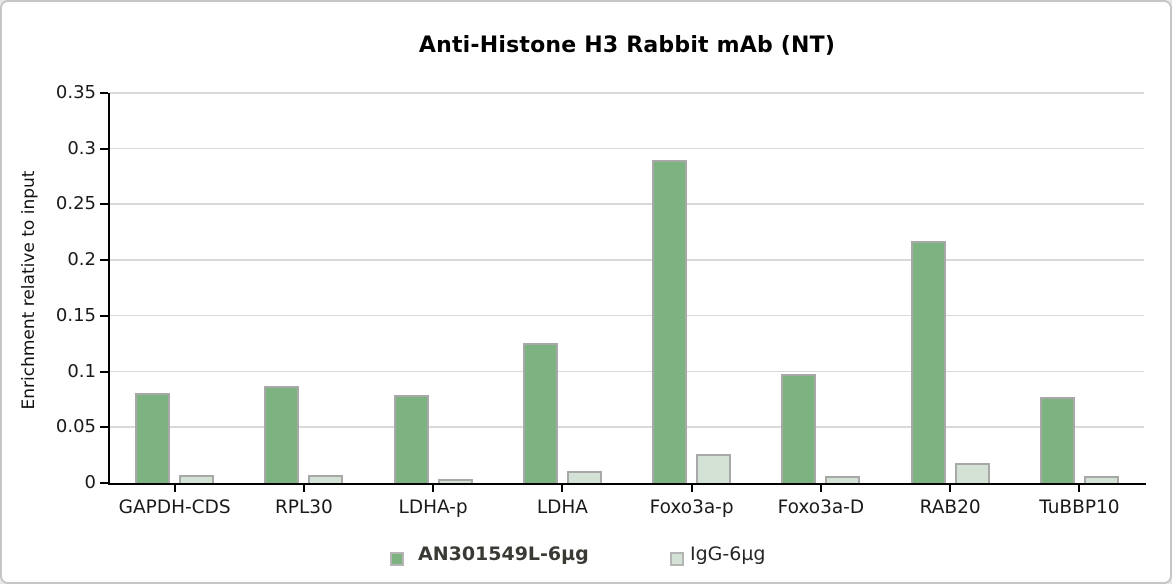  What do you see at coordinates (950, 507) in the screenshot?
I see `x-category-label: RAB20` at bounding box center [950, 507].